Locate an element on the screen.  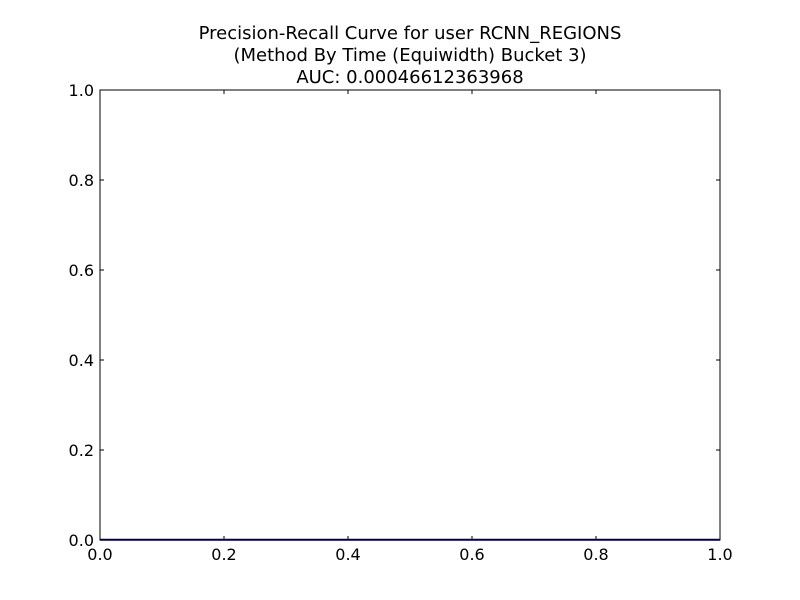
y-tick-label: 1.0 is located at coordinates (81, 90).